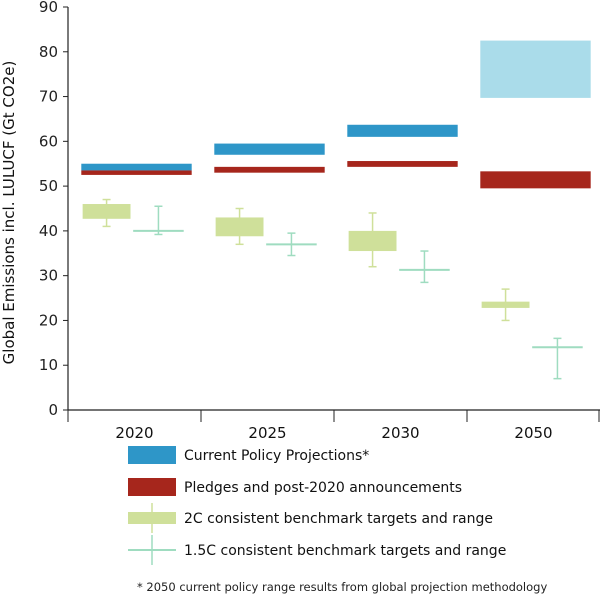  Describe the element at coordinates (48, 365) in the screenshot. I see `y-tick-label: 10` at that location.